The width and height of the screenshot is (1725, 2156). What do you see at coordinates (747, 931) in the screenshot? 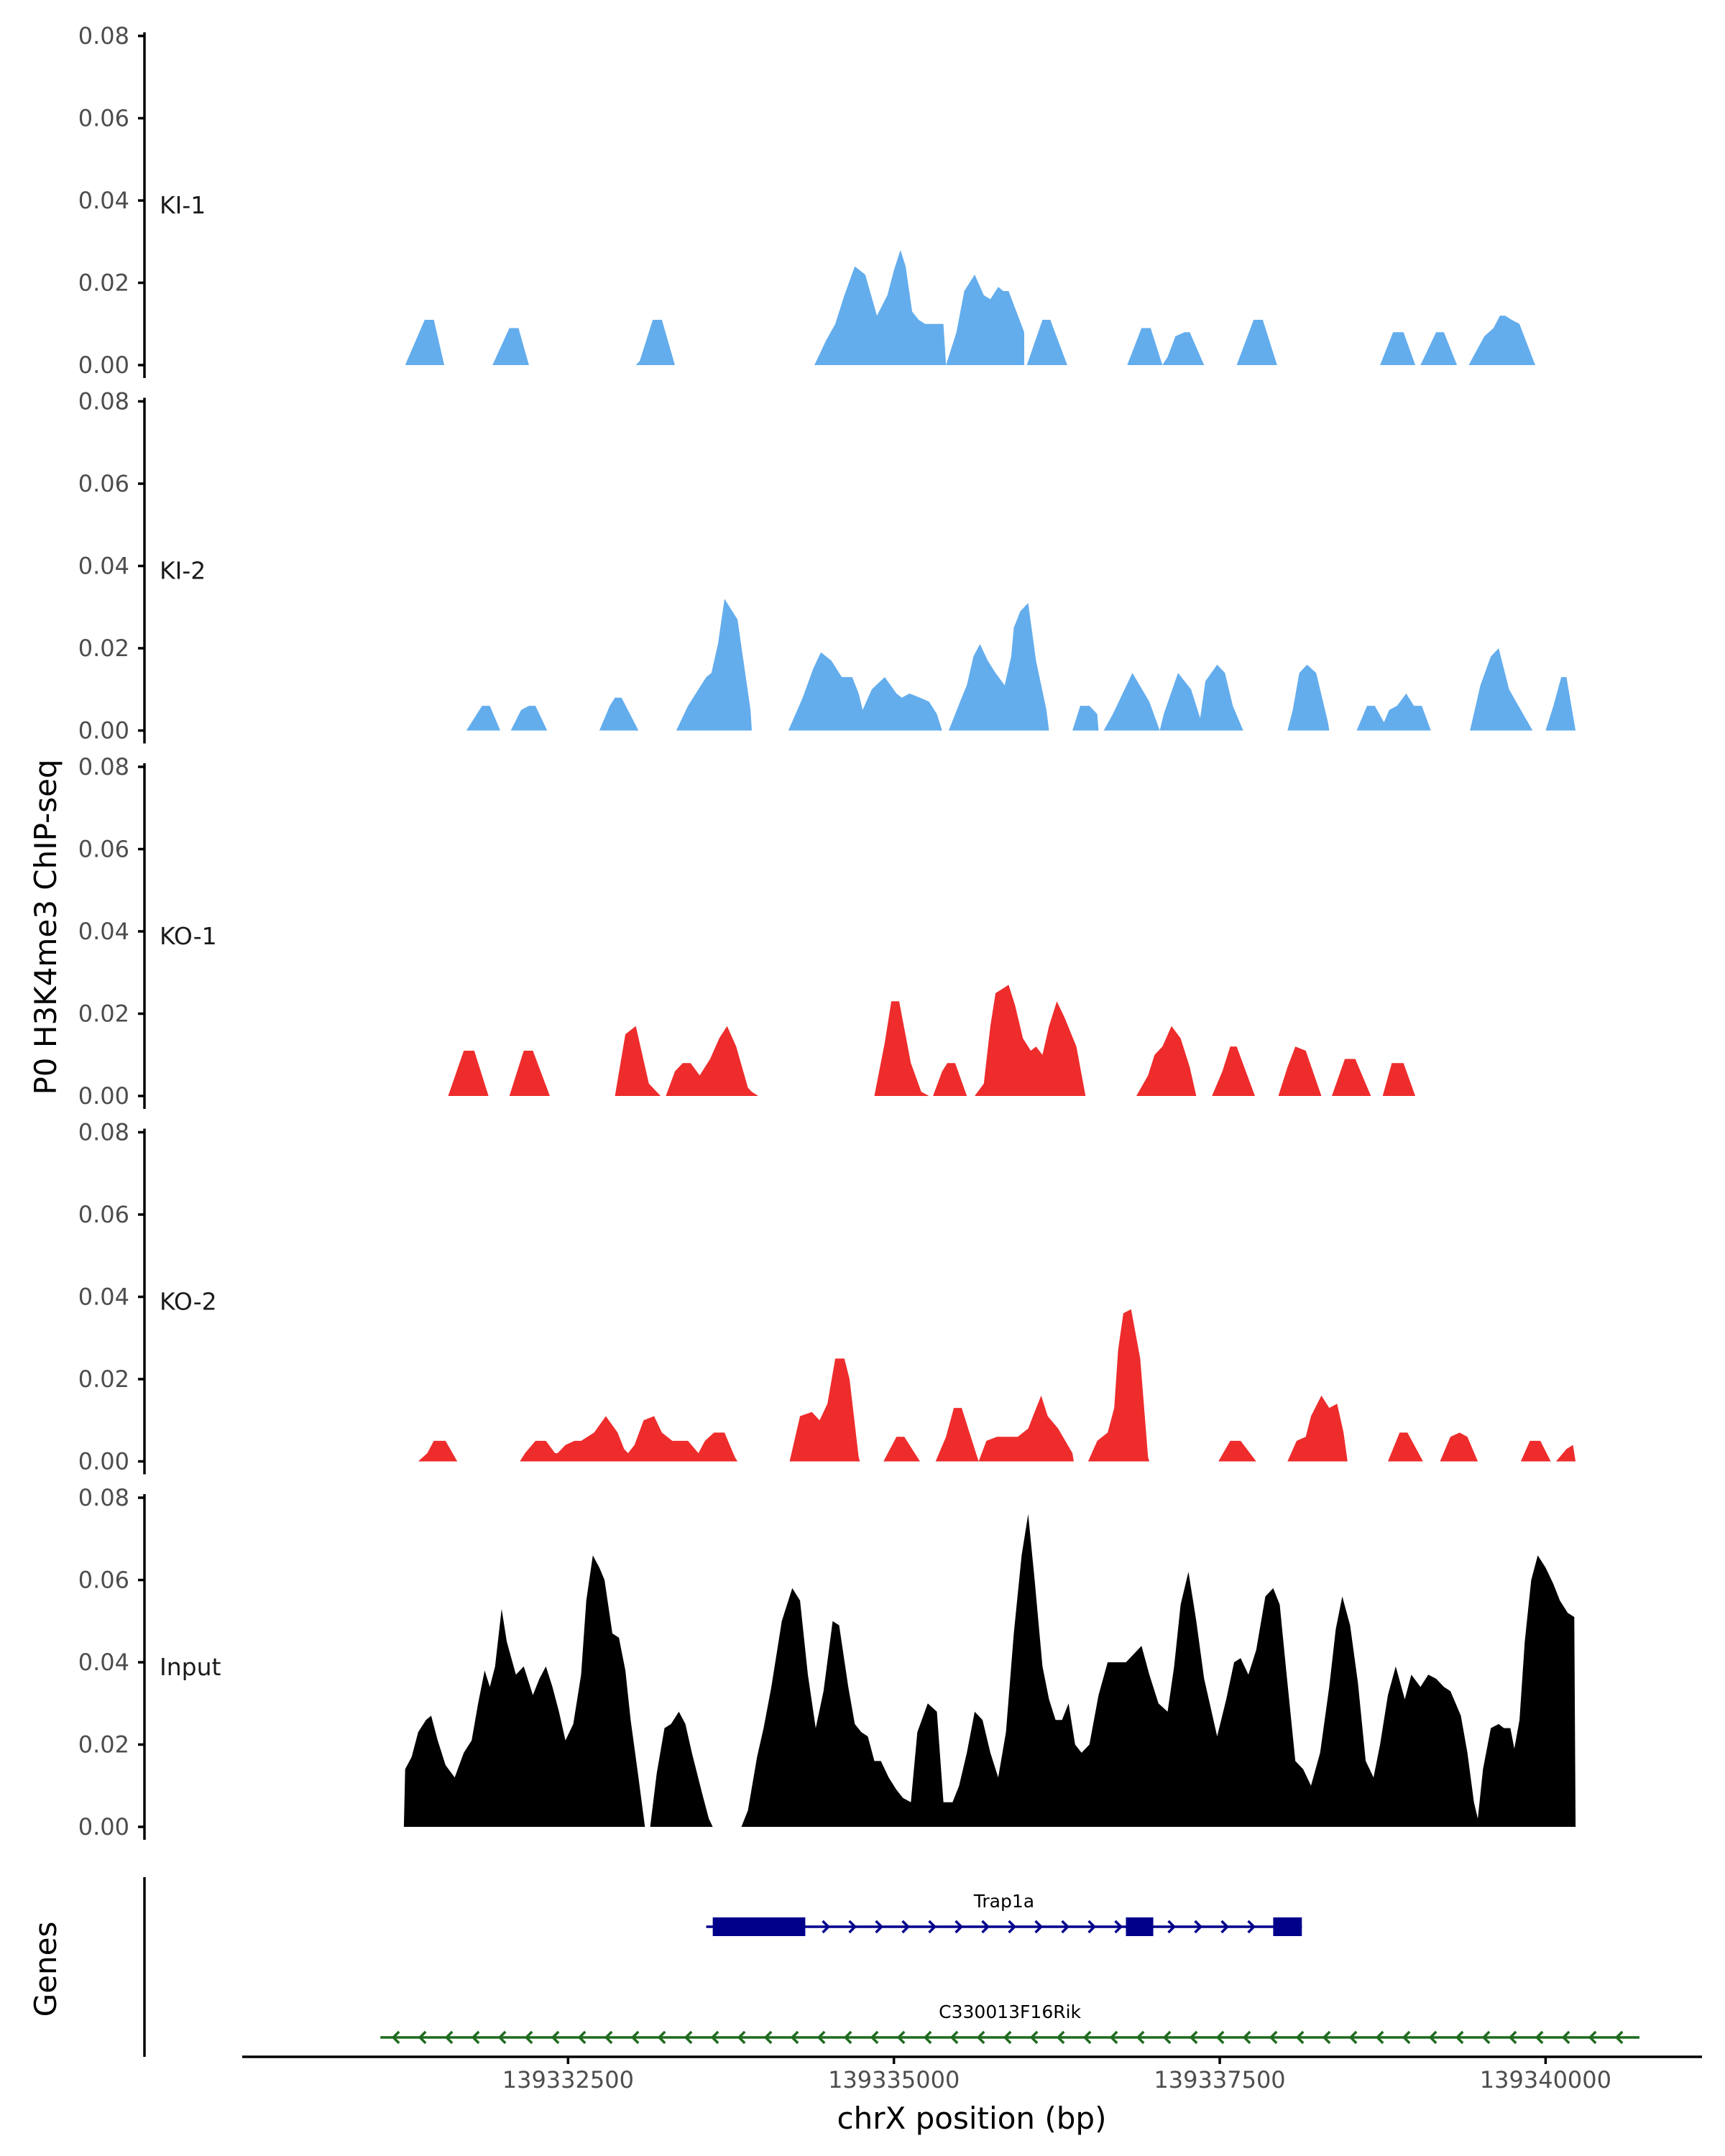
I see `track-ko-1: 0.00 0.02 0.04 0.06 0.08 KO-1` at bounding box center [747, 931].